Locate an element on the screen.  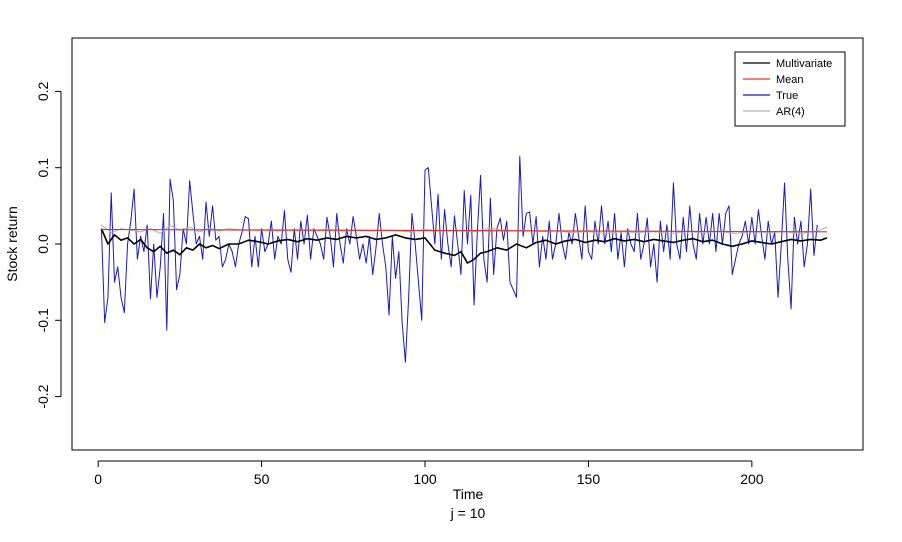
legend-label-true: True is located at coordinates (787, 96).